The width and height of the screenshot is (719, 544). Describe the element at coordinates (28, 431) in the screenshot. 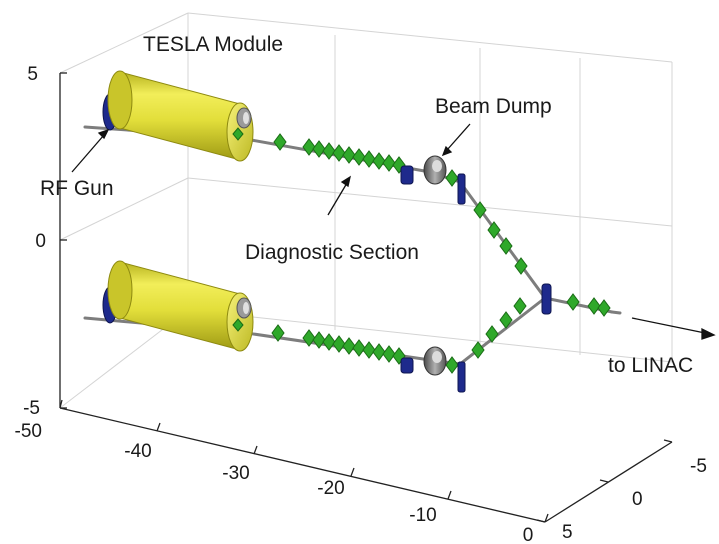

I see `x-tick-neg50: -50` at that location.